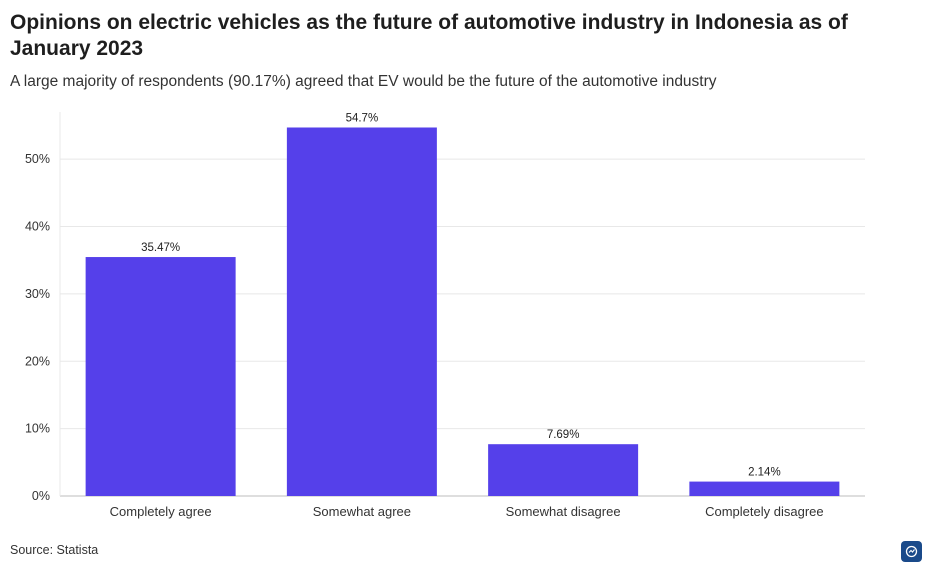 The height and width of the screenshot is (575, 932). Describe the element at coordinates (161, 511) in the screenshot. I see `x-tick-label: Completely agree` at that location.